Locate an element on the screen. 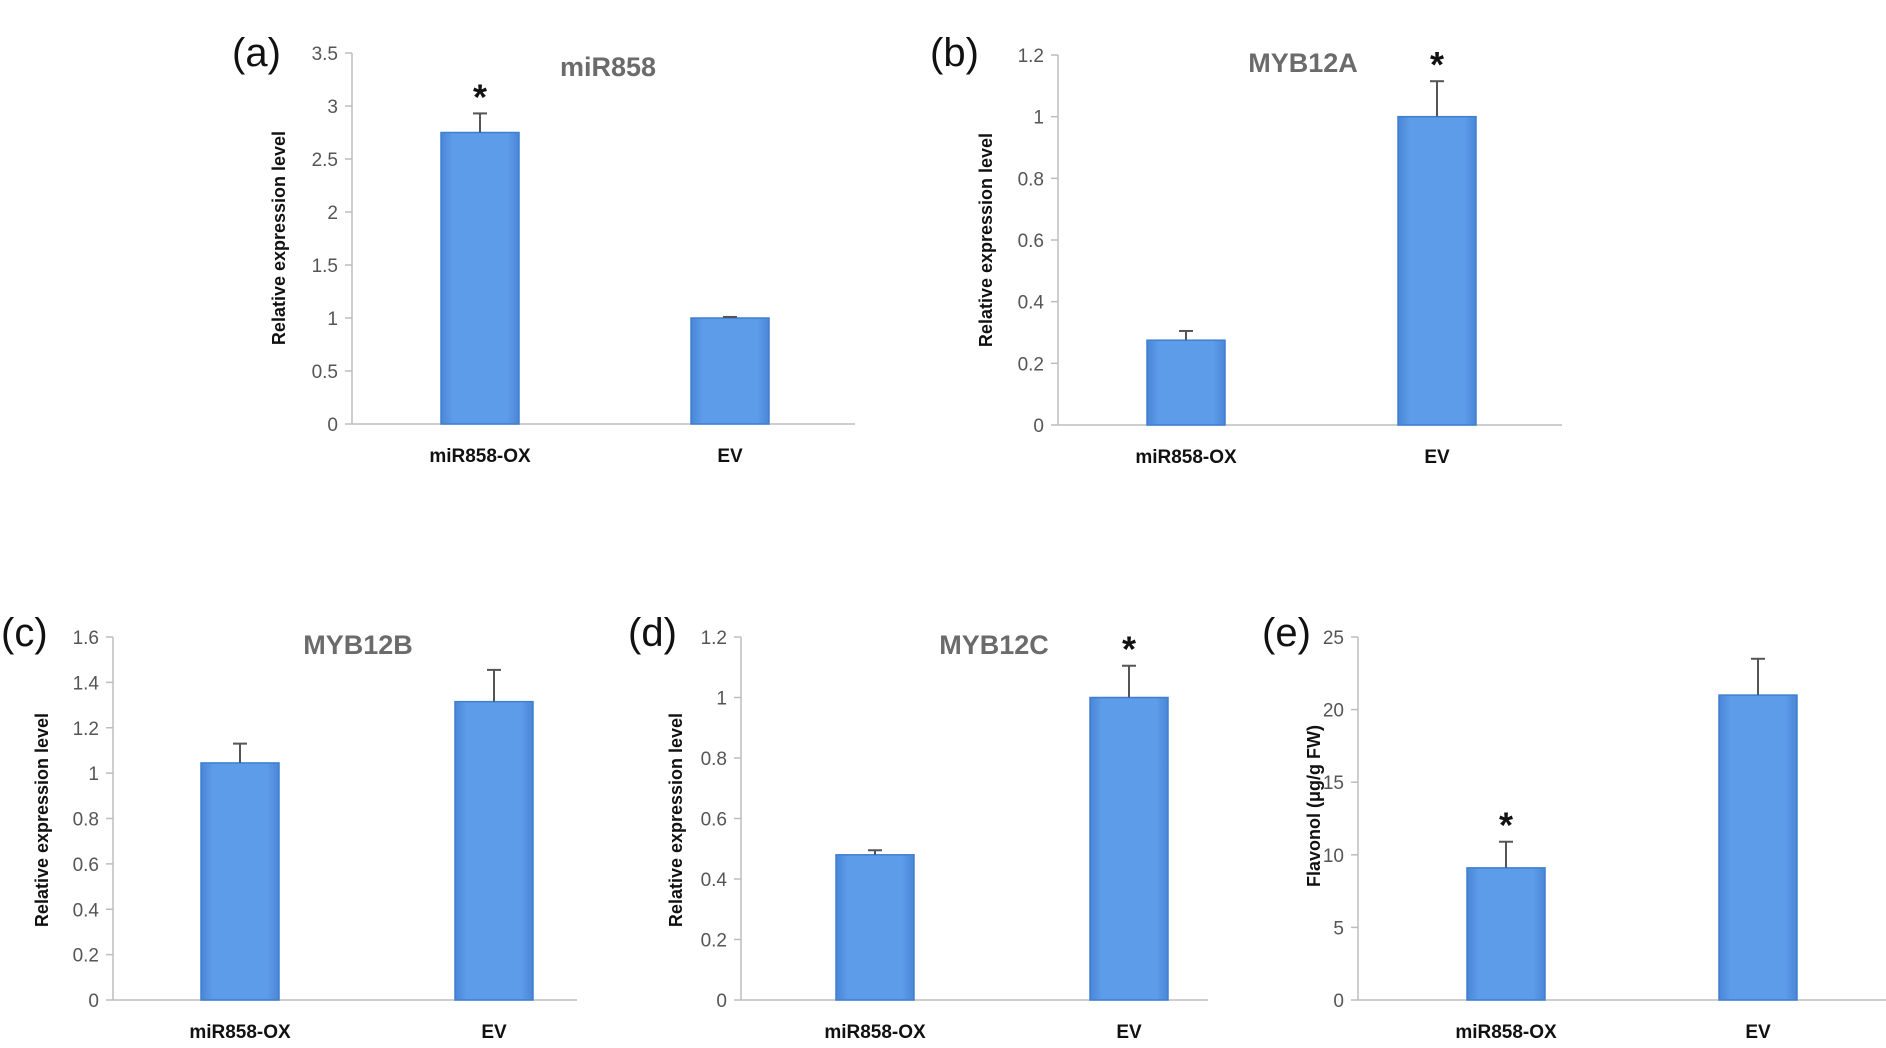 The height and width of the screenshot is (1048, 1886). y-tick-label: 2.5 is located at coordinates (325, 160).